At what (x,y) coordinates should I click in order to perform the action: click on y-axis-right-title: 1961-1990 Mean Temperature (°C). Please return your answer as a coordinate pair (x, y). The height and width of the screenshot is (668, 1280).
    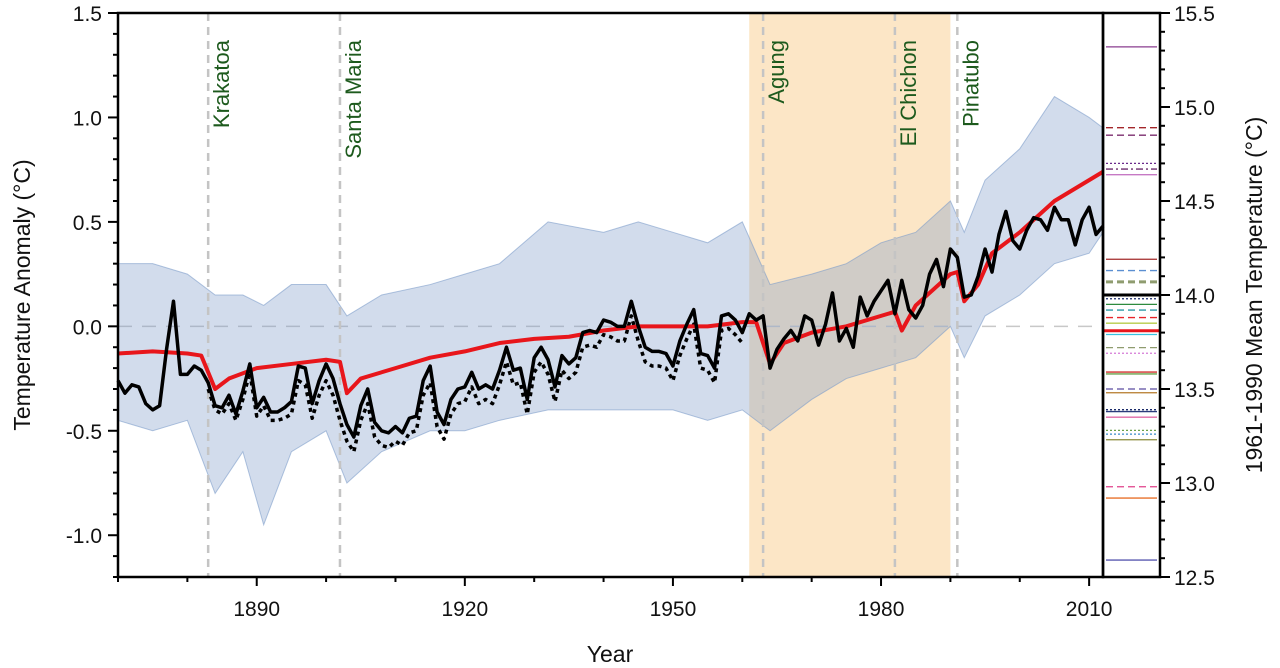
    Looking at the image, I should click on (1254, 295).